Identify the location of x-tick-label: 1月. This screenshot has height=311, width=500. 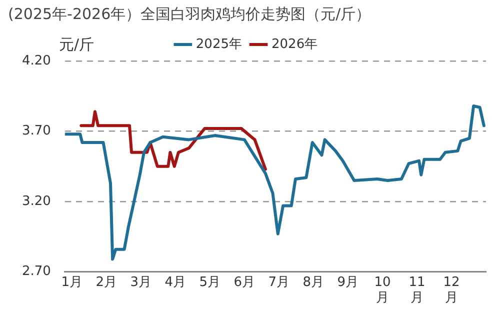
(71, 282).